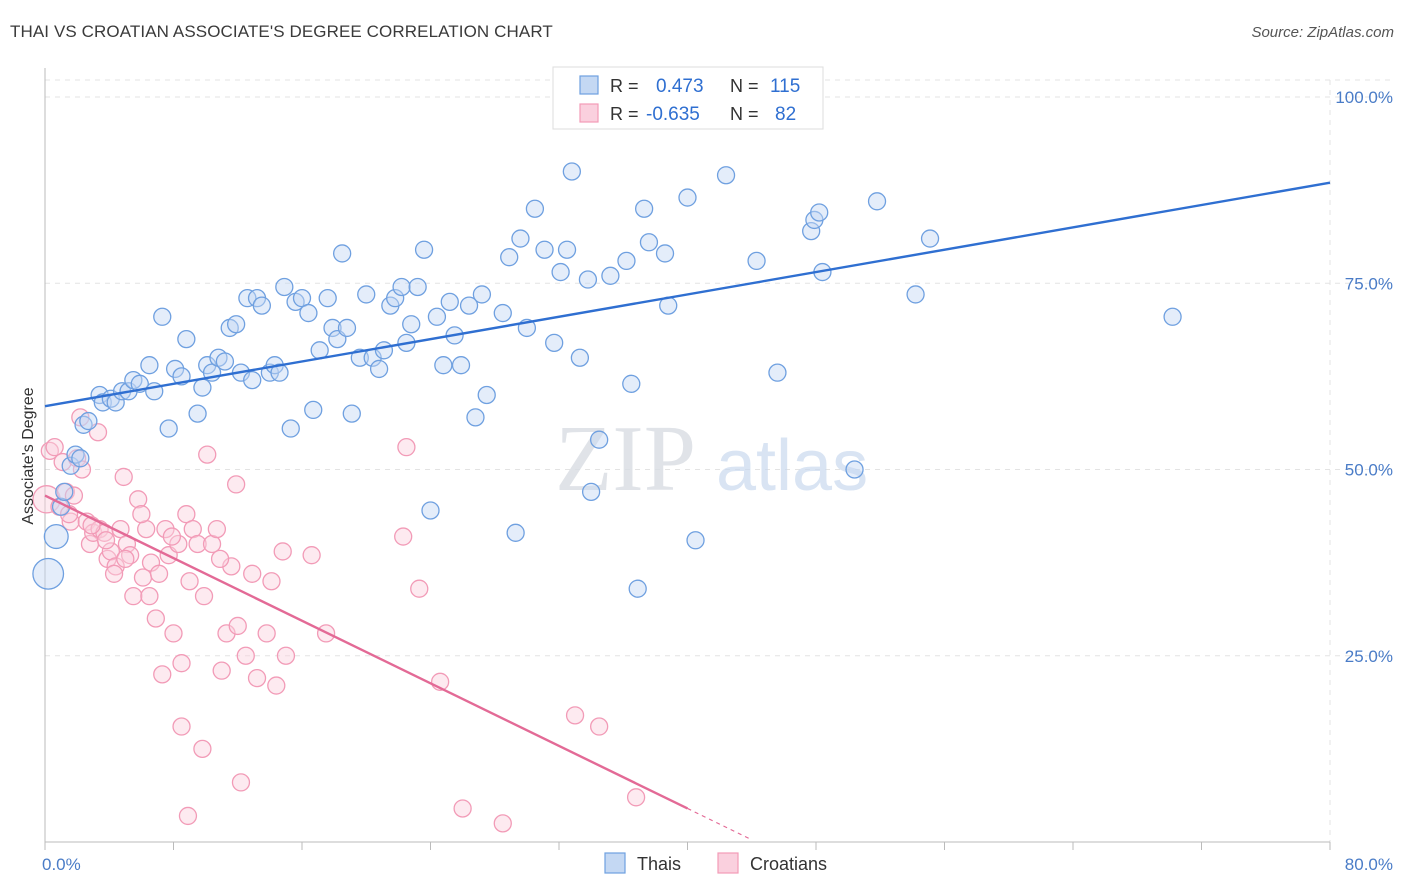  I want to click on x-tick-label: 0.0%, so click(61, 864).